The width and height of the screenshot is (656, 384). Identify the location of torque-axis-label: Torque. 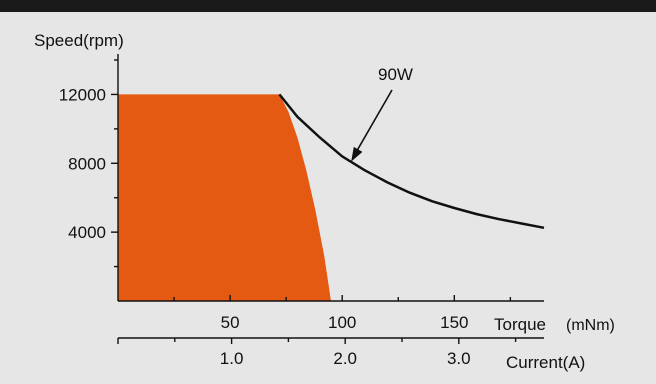
(520, 324).